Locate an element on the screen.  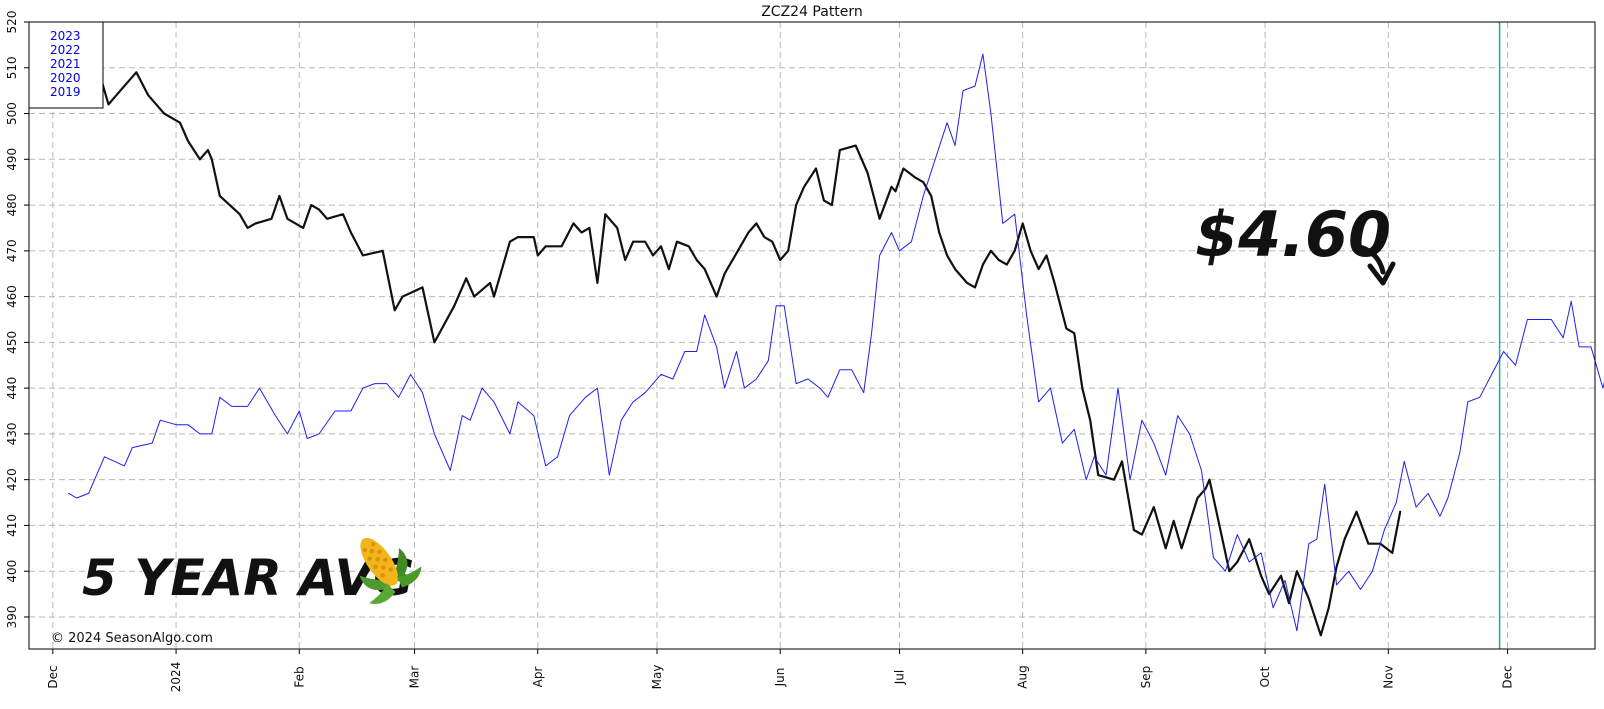
x-tick-label-4: Apr is located at coordinates (538, 677).